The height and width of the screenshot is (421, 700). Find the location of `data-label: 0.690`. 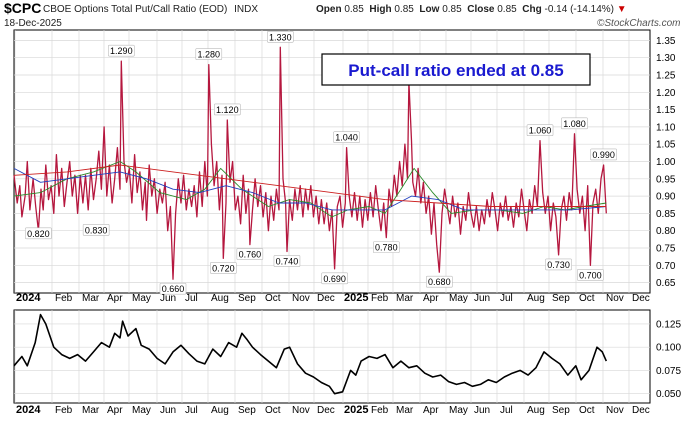

data-label: 0.690 is located at coordinates (334, 278).